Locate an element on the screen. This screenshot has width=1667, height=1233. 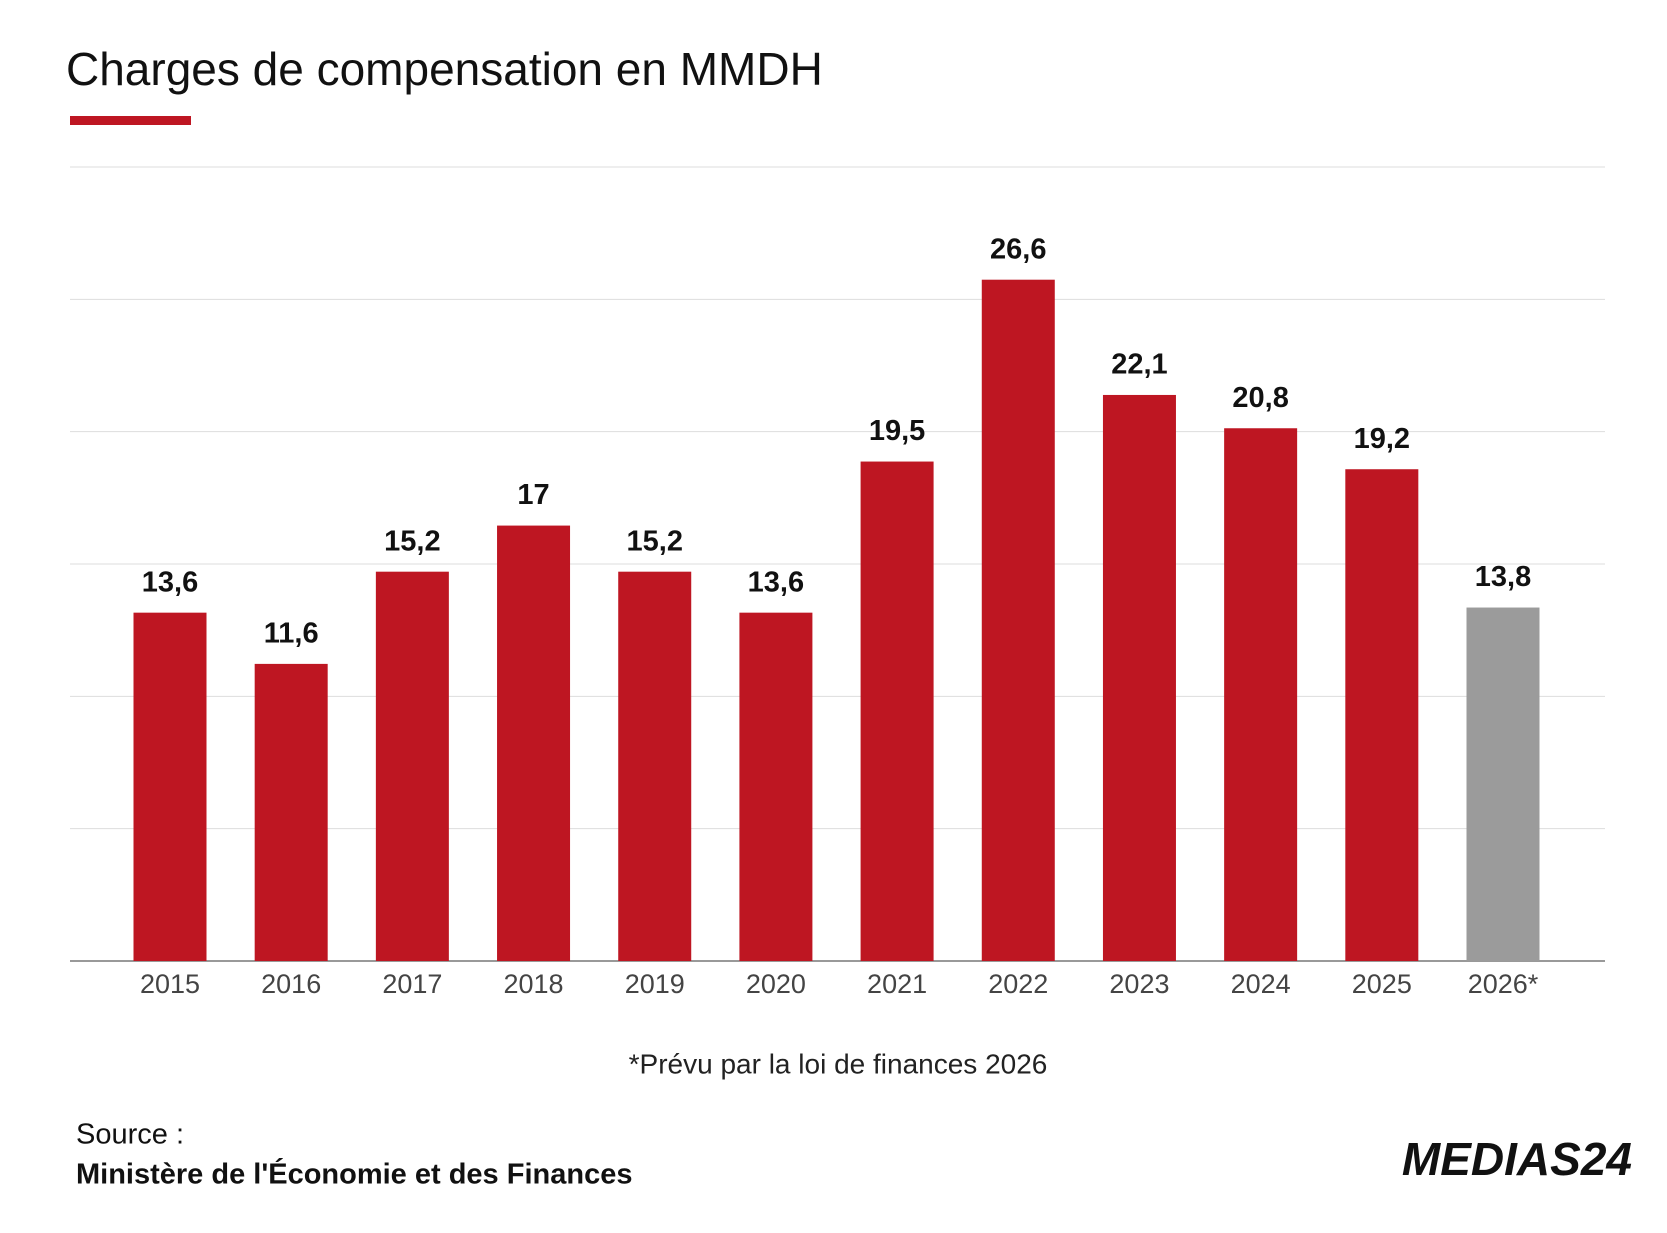
value-label: 11,6 is located at coordinates (291, 634).